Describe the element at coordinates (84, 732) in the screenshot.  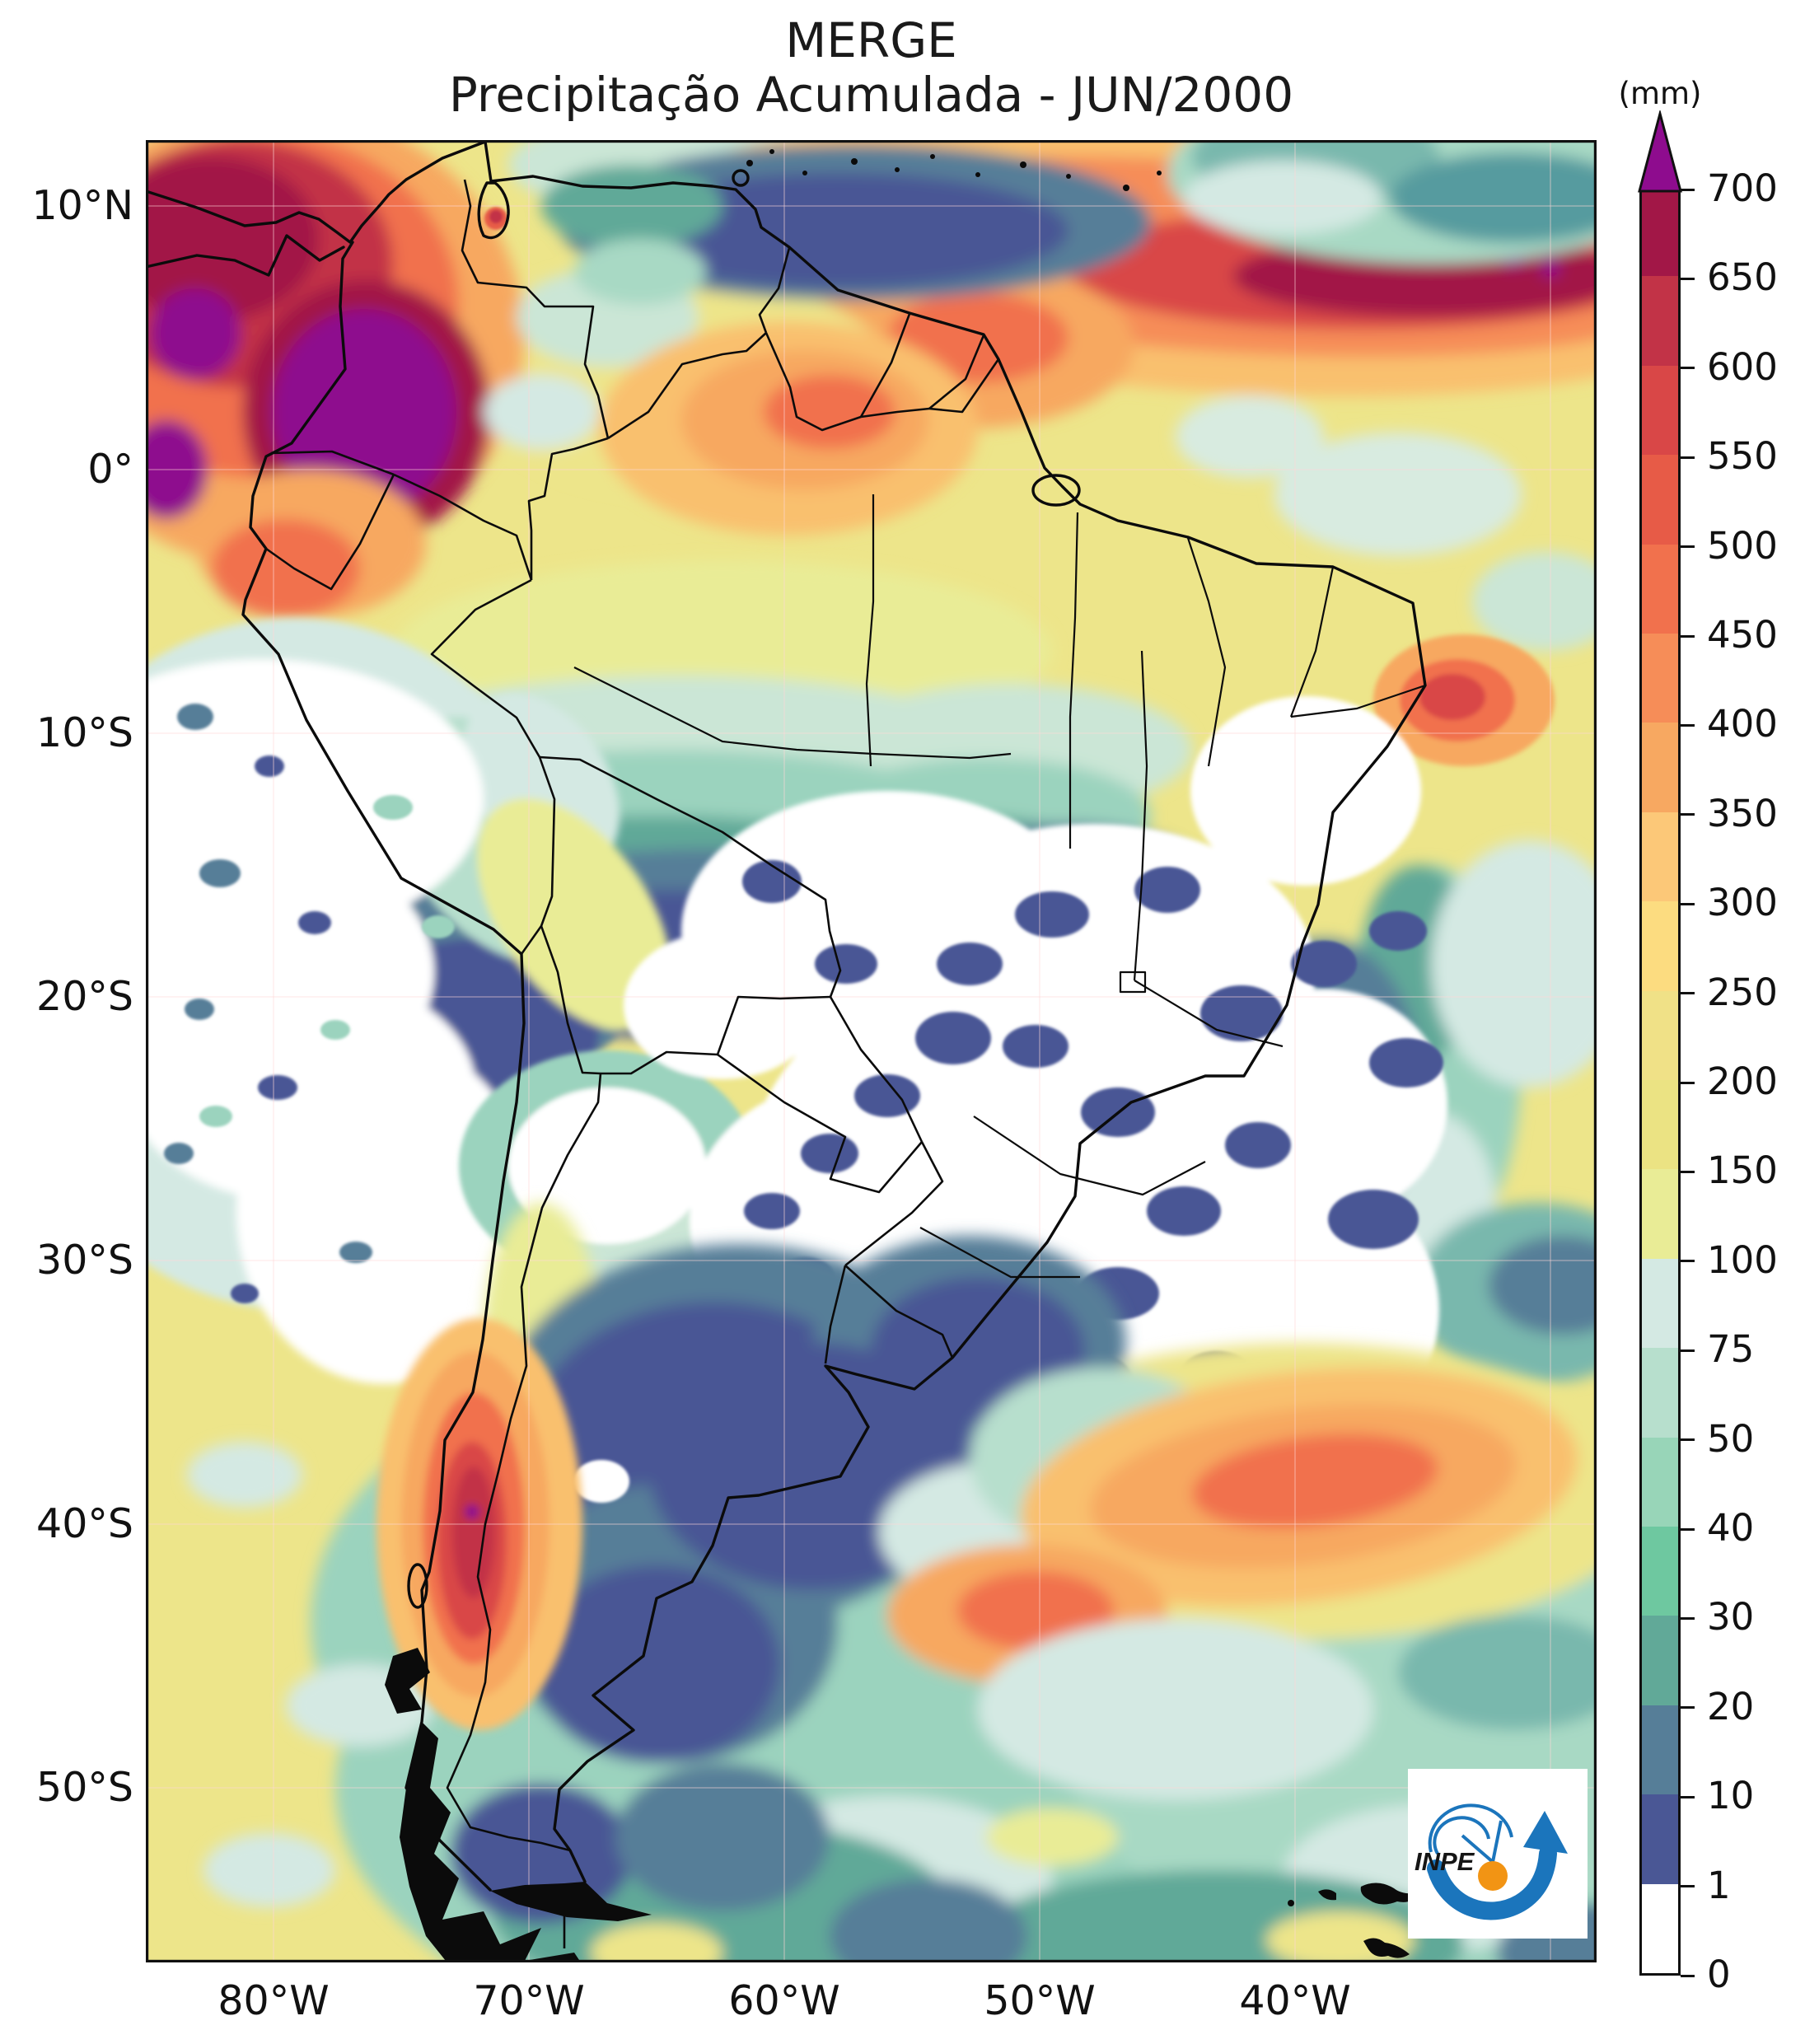
I see `lat-tick-label: 10°S` at that location.